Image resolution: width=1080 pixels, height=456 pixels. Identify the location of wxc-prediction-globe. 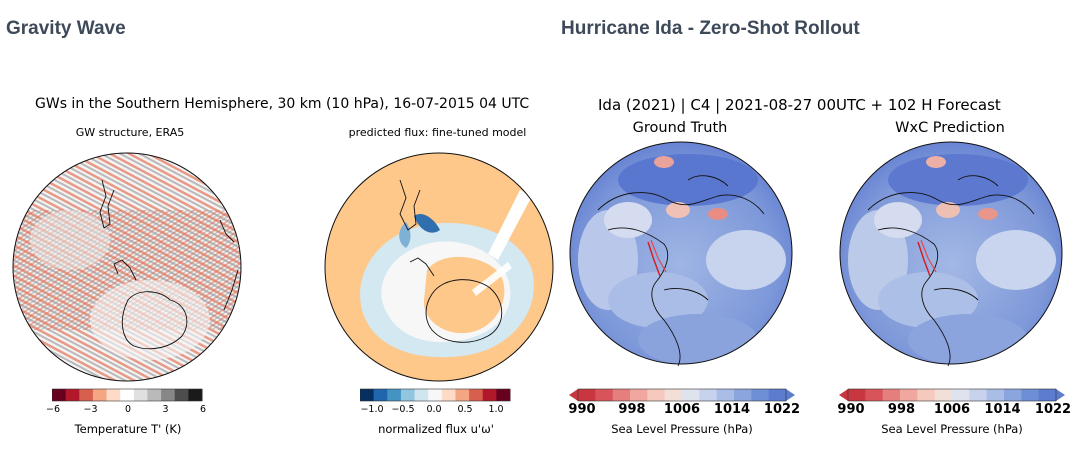
(951, 253).